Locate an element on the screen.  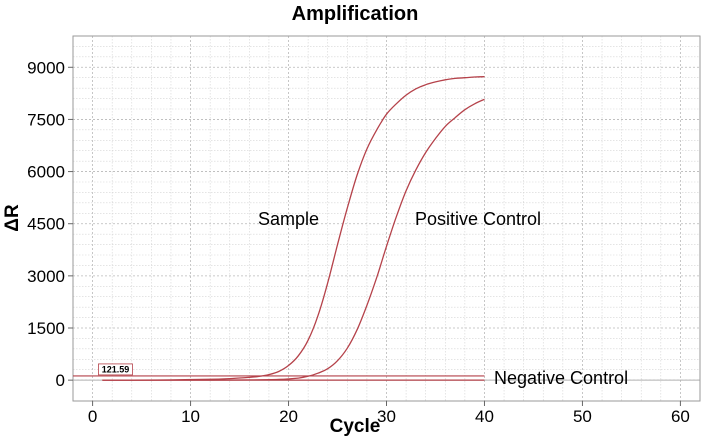
x-tick-label: 0 is located at coordinates (92, 416).